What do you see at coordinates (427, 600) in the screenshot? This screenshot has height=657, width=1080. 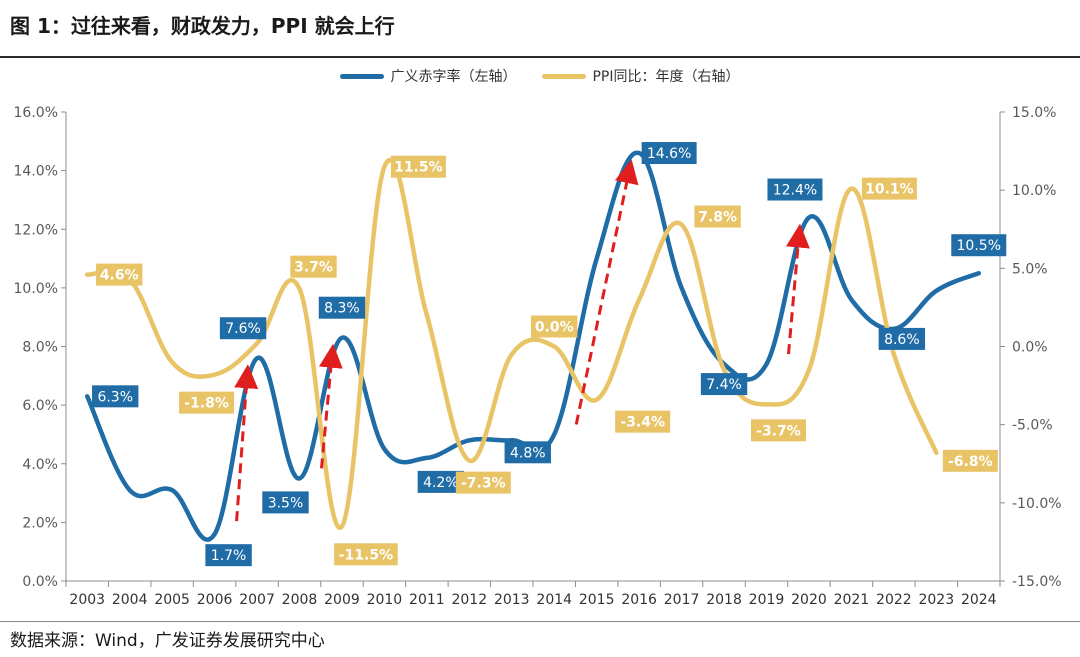 I see `x-axis-tick-label: 2011` at bounding box center [427, 600].